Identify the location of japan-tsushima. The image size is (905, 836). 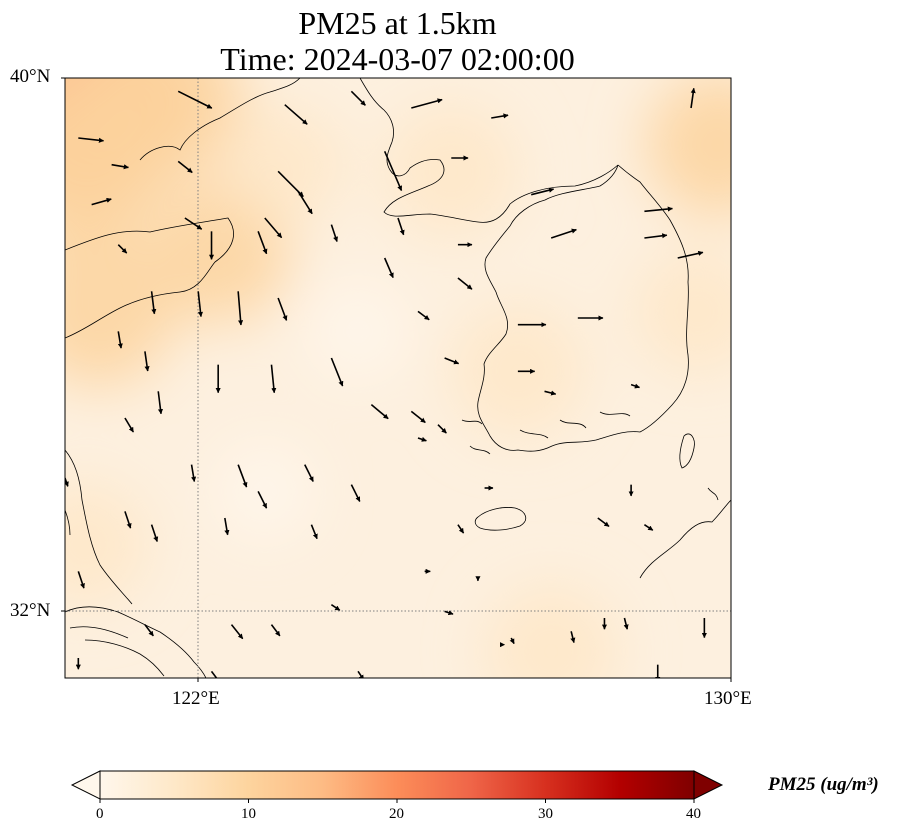
(687, 451).